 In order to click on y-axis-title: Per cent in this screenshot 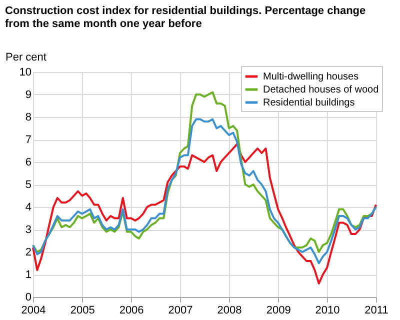, I will do `click(26, 58)`.